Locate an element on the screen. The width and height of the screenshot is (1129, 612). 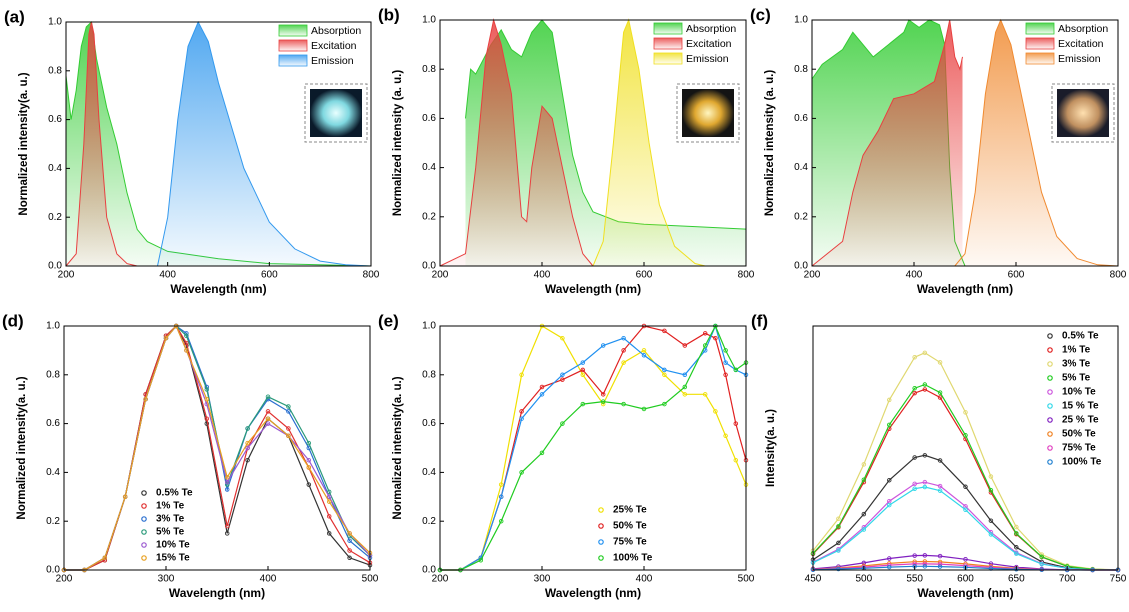
x-tick-label: 700 is located at coordinates (1067, 579).